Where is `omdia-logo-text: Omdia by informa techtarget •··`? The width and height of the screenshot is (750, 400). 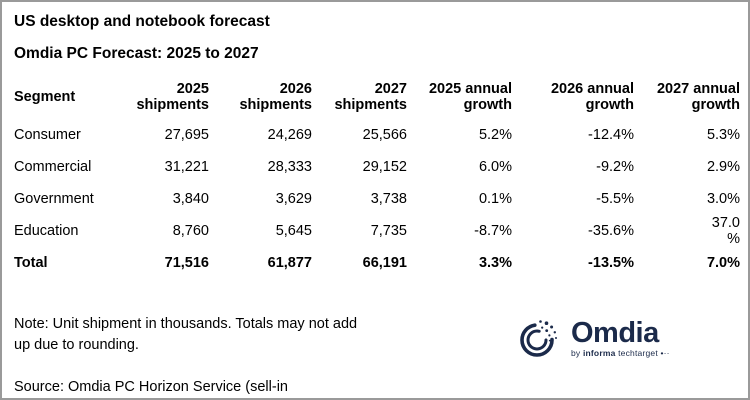 omdia-logo-text: Omdia by informa techtarget •·· is located at coordinates (620, 337).